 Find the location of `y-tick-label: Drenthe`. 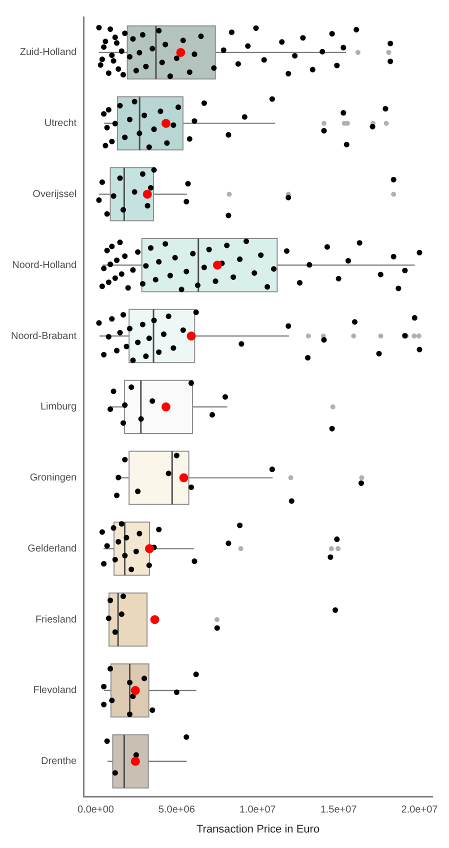

y-tick-label: Drenthe is located at coordinates (59, 762).